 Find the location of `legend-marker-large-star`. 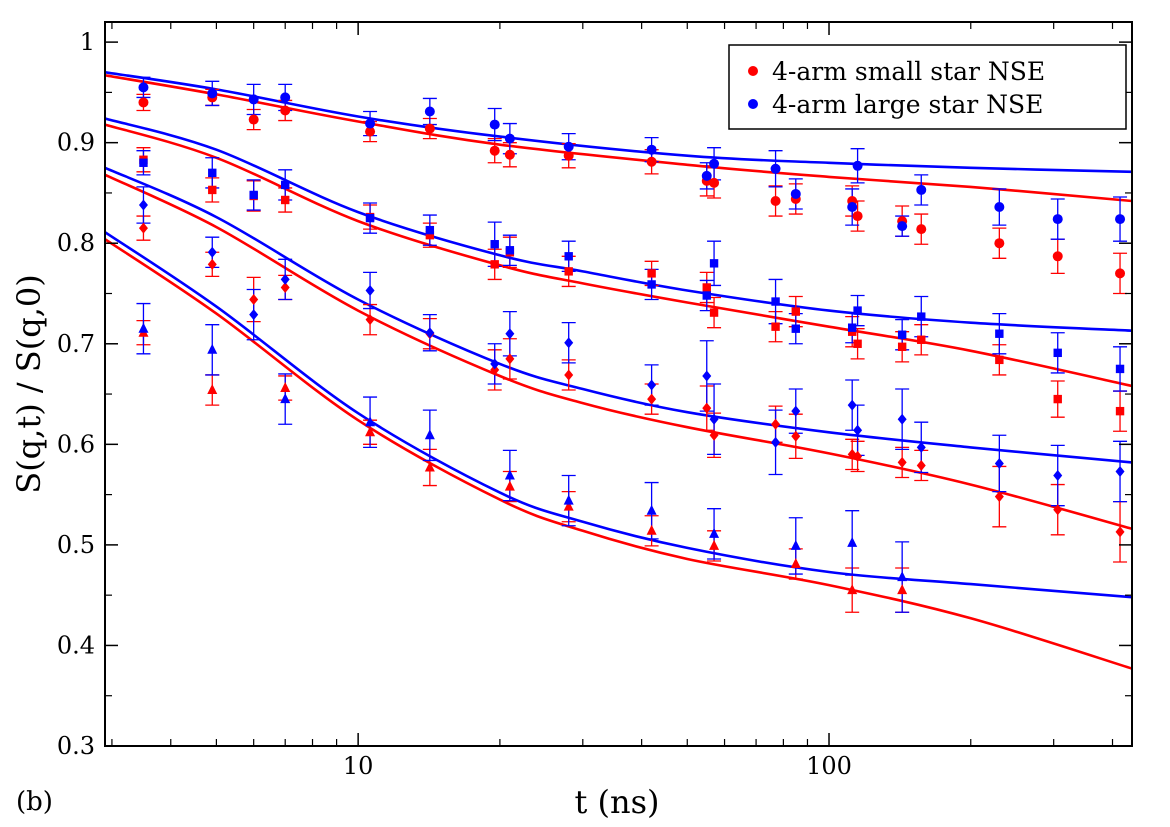

legend-marker-large-star is located at coordinates (753, 104).